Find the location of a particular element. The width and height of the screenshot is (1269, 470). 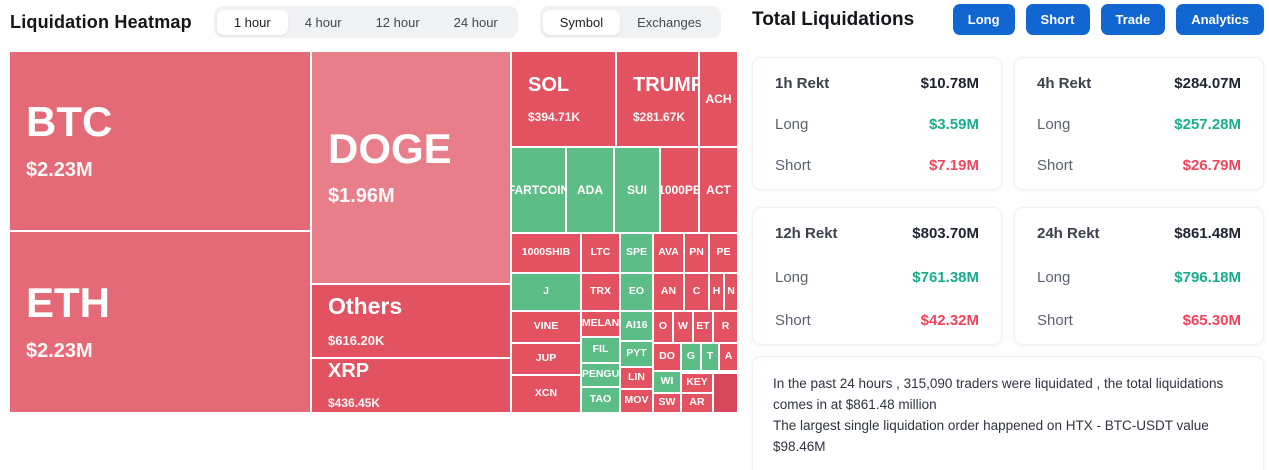

treemap-cell-mov: MOV is located at coordinates (636, 401).